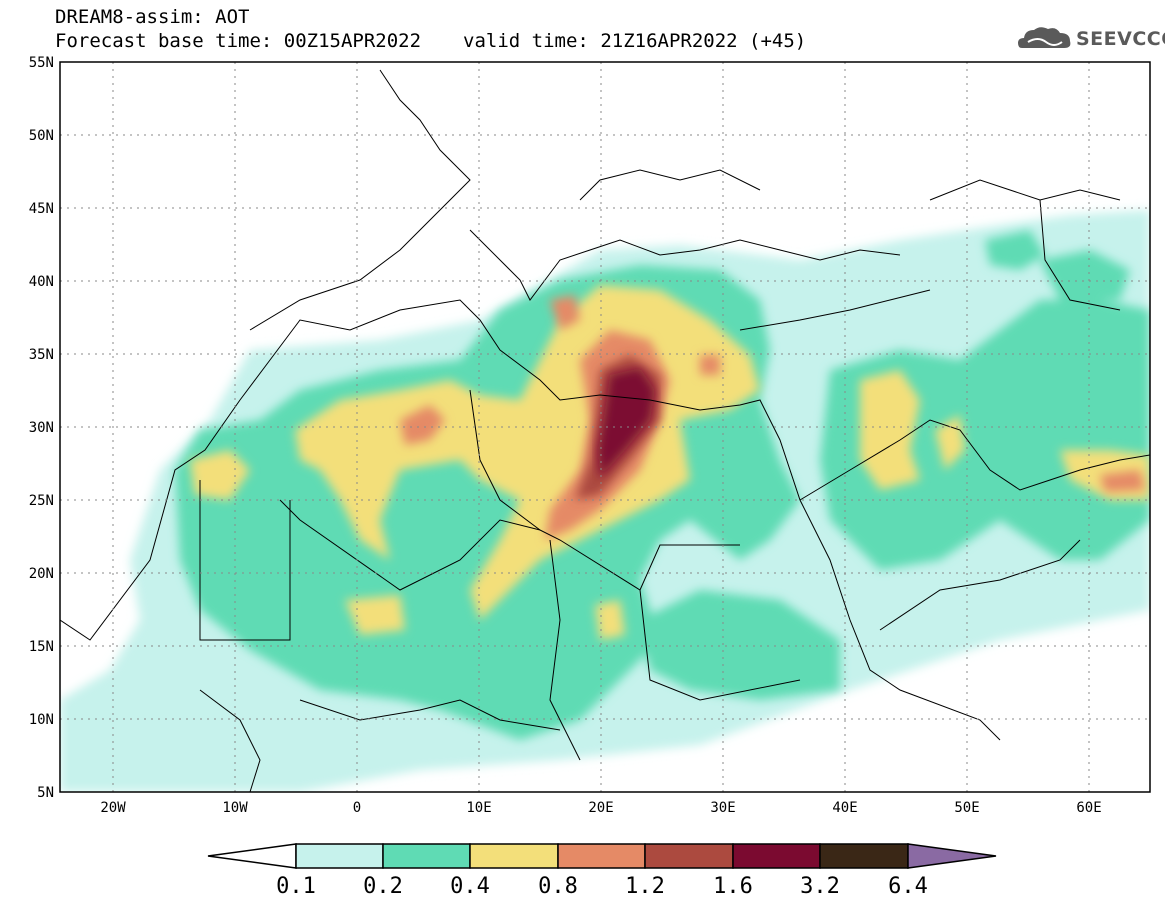  I want to click on lon-tick-label: 20E, so click(600, 808).